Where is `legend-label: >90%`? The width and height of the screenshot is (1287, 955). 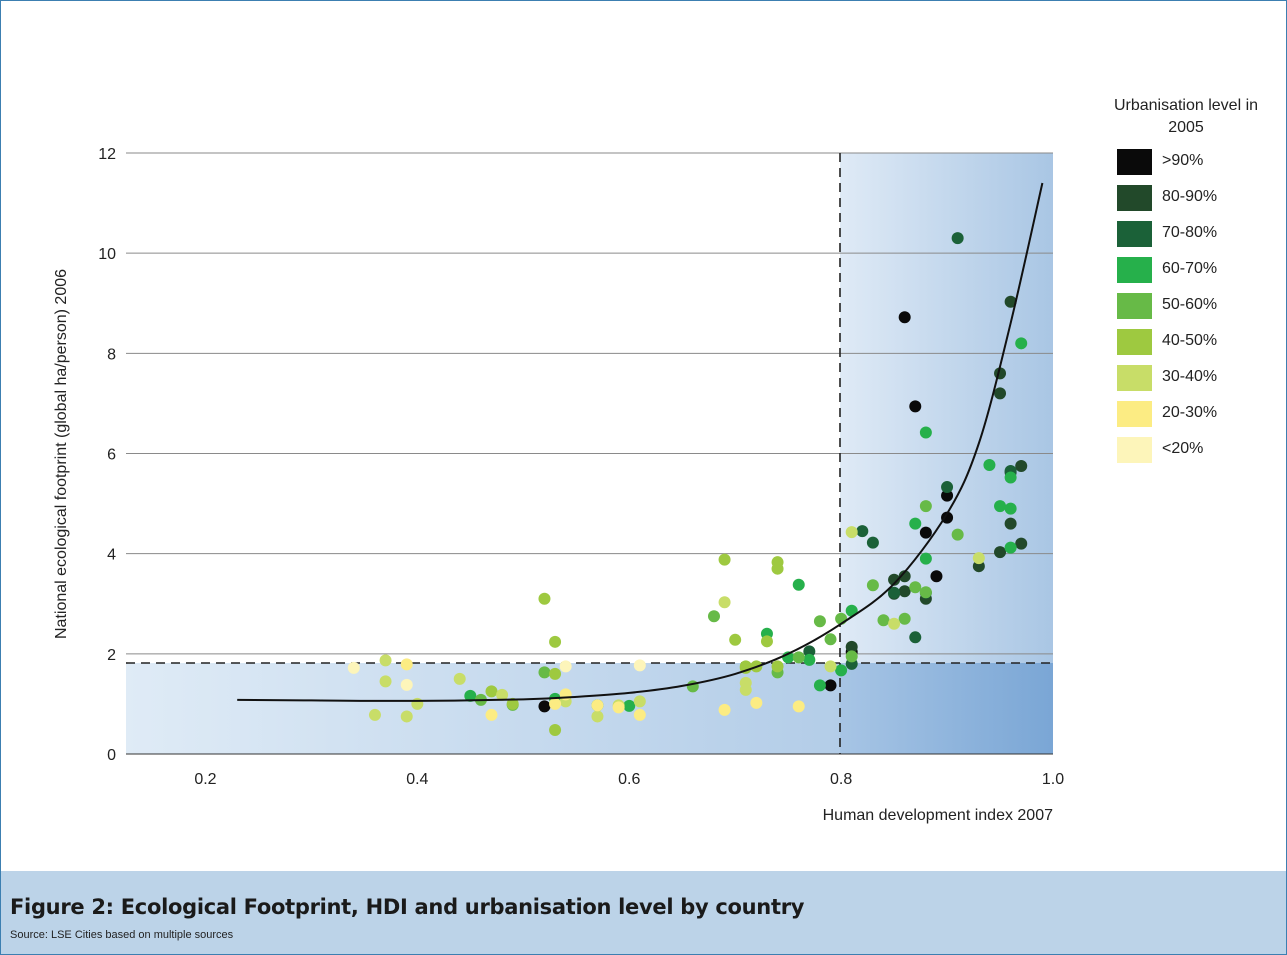 legend-label: >90% is located at coordinates (1183, 160).